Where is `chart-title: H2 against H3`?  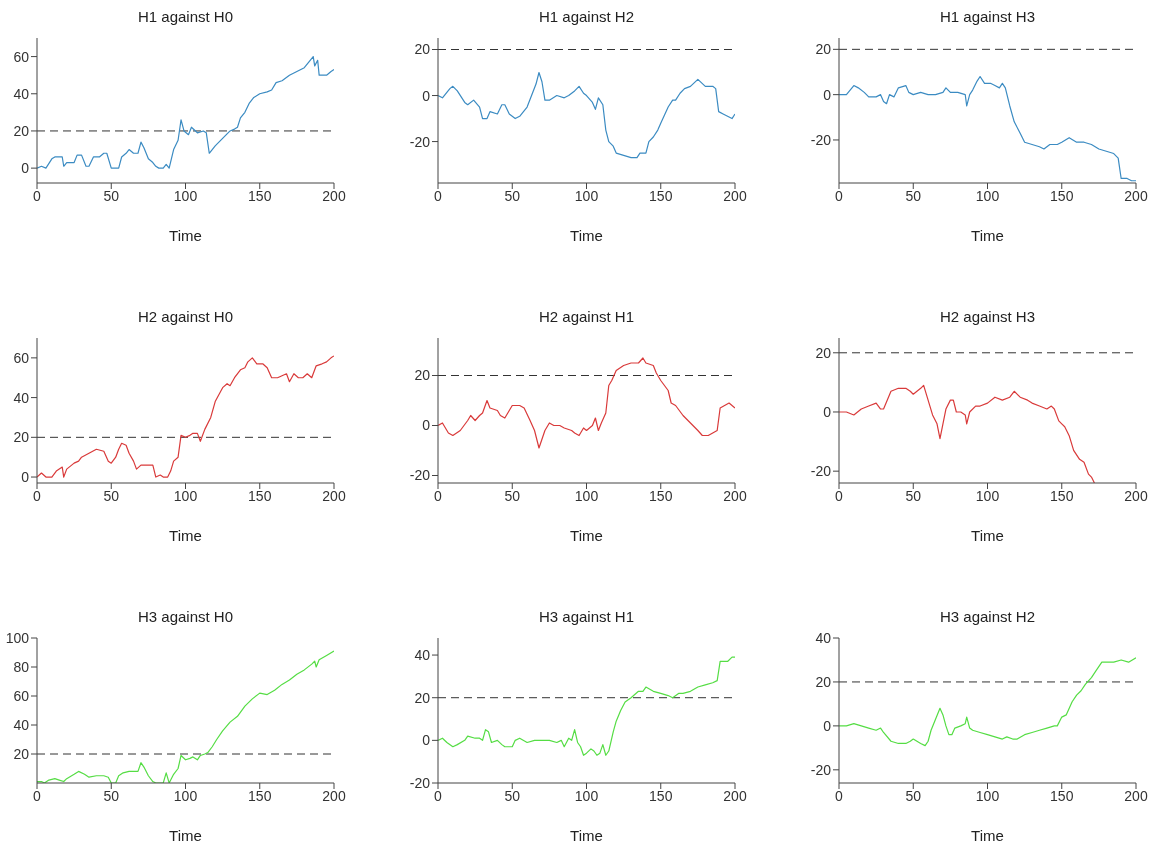
chart-title: H2 against H3 is located at coordinates (987, 316).